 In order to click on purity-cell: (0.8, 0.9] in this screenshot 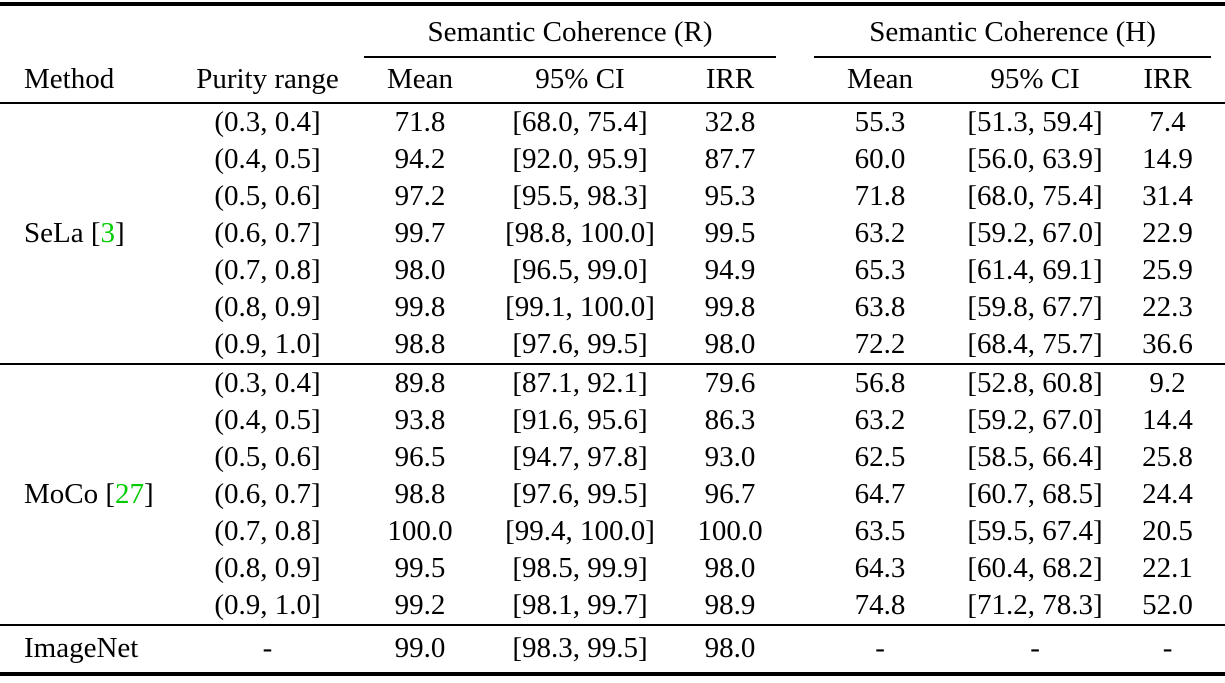, I will do `click(267, 306)`.